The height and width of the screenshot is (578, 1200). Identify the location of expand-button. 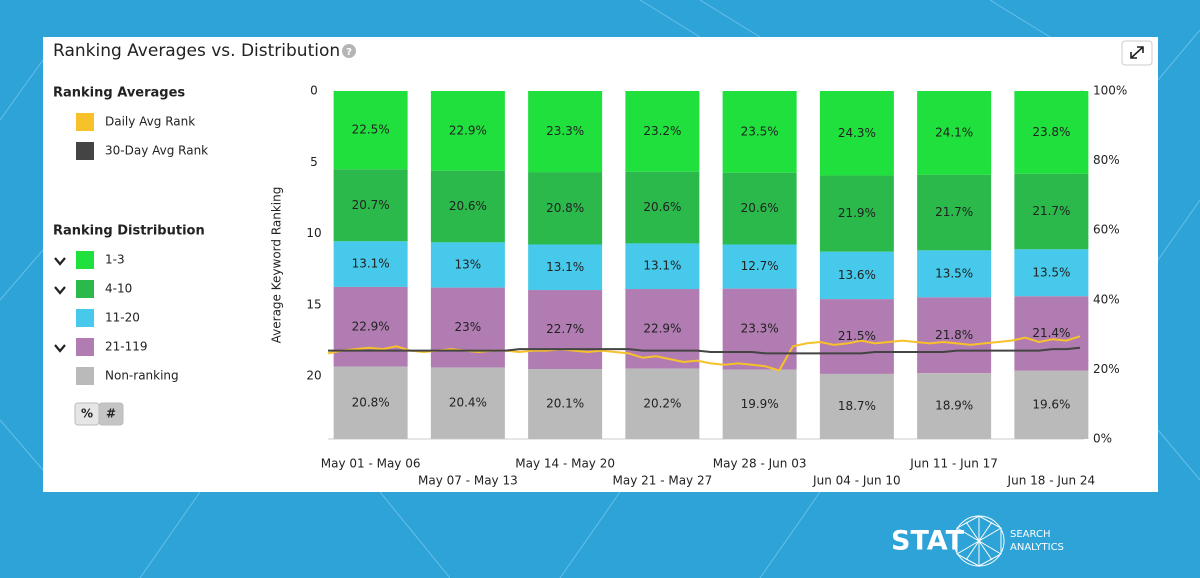
(1137, 53).